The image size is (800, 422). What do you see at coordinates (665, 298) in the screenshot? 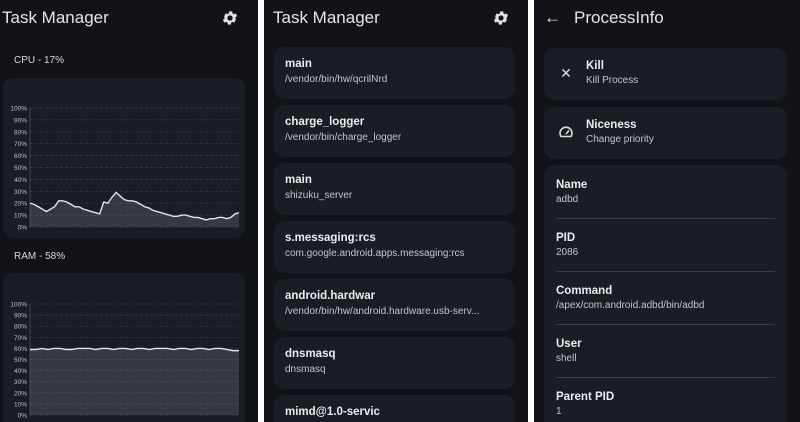
I see `detail-row: Command/apex/com.android.adbd/bin/adbd` at bounding box center [665, 298].